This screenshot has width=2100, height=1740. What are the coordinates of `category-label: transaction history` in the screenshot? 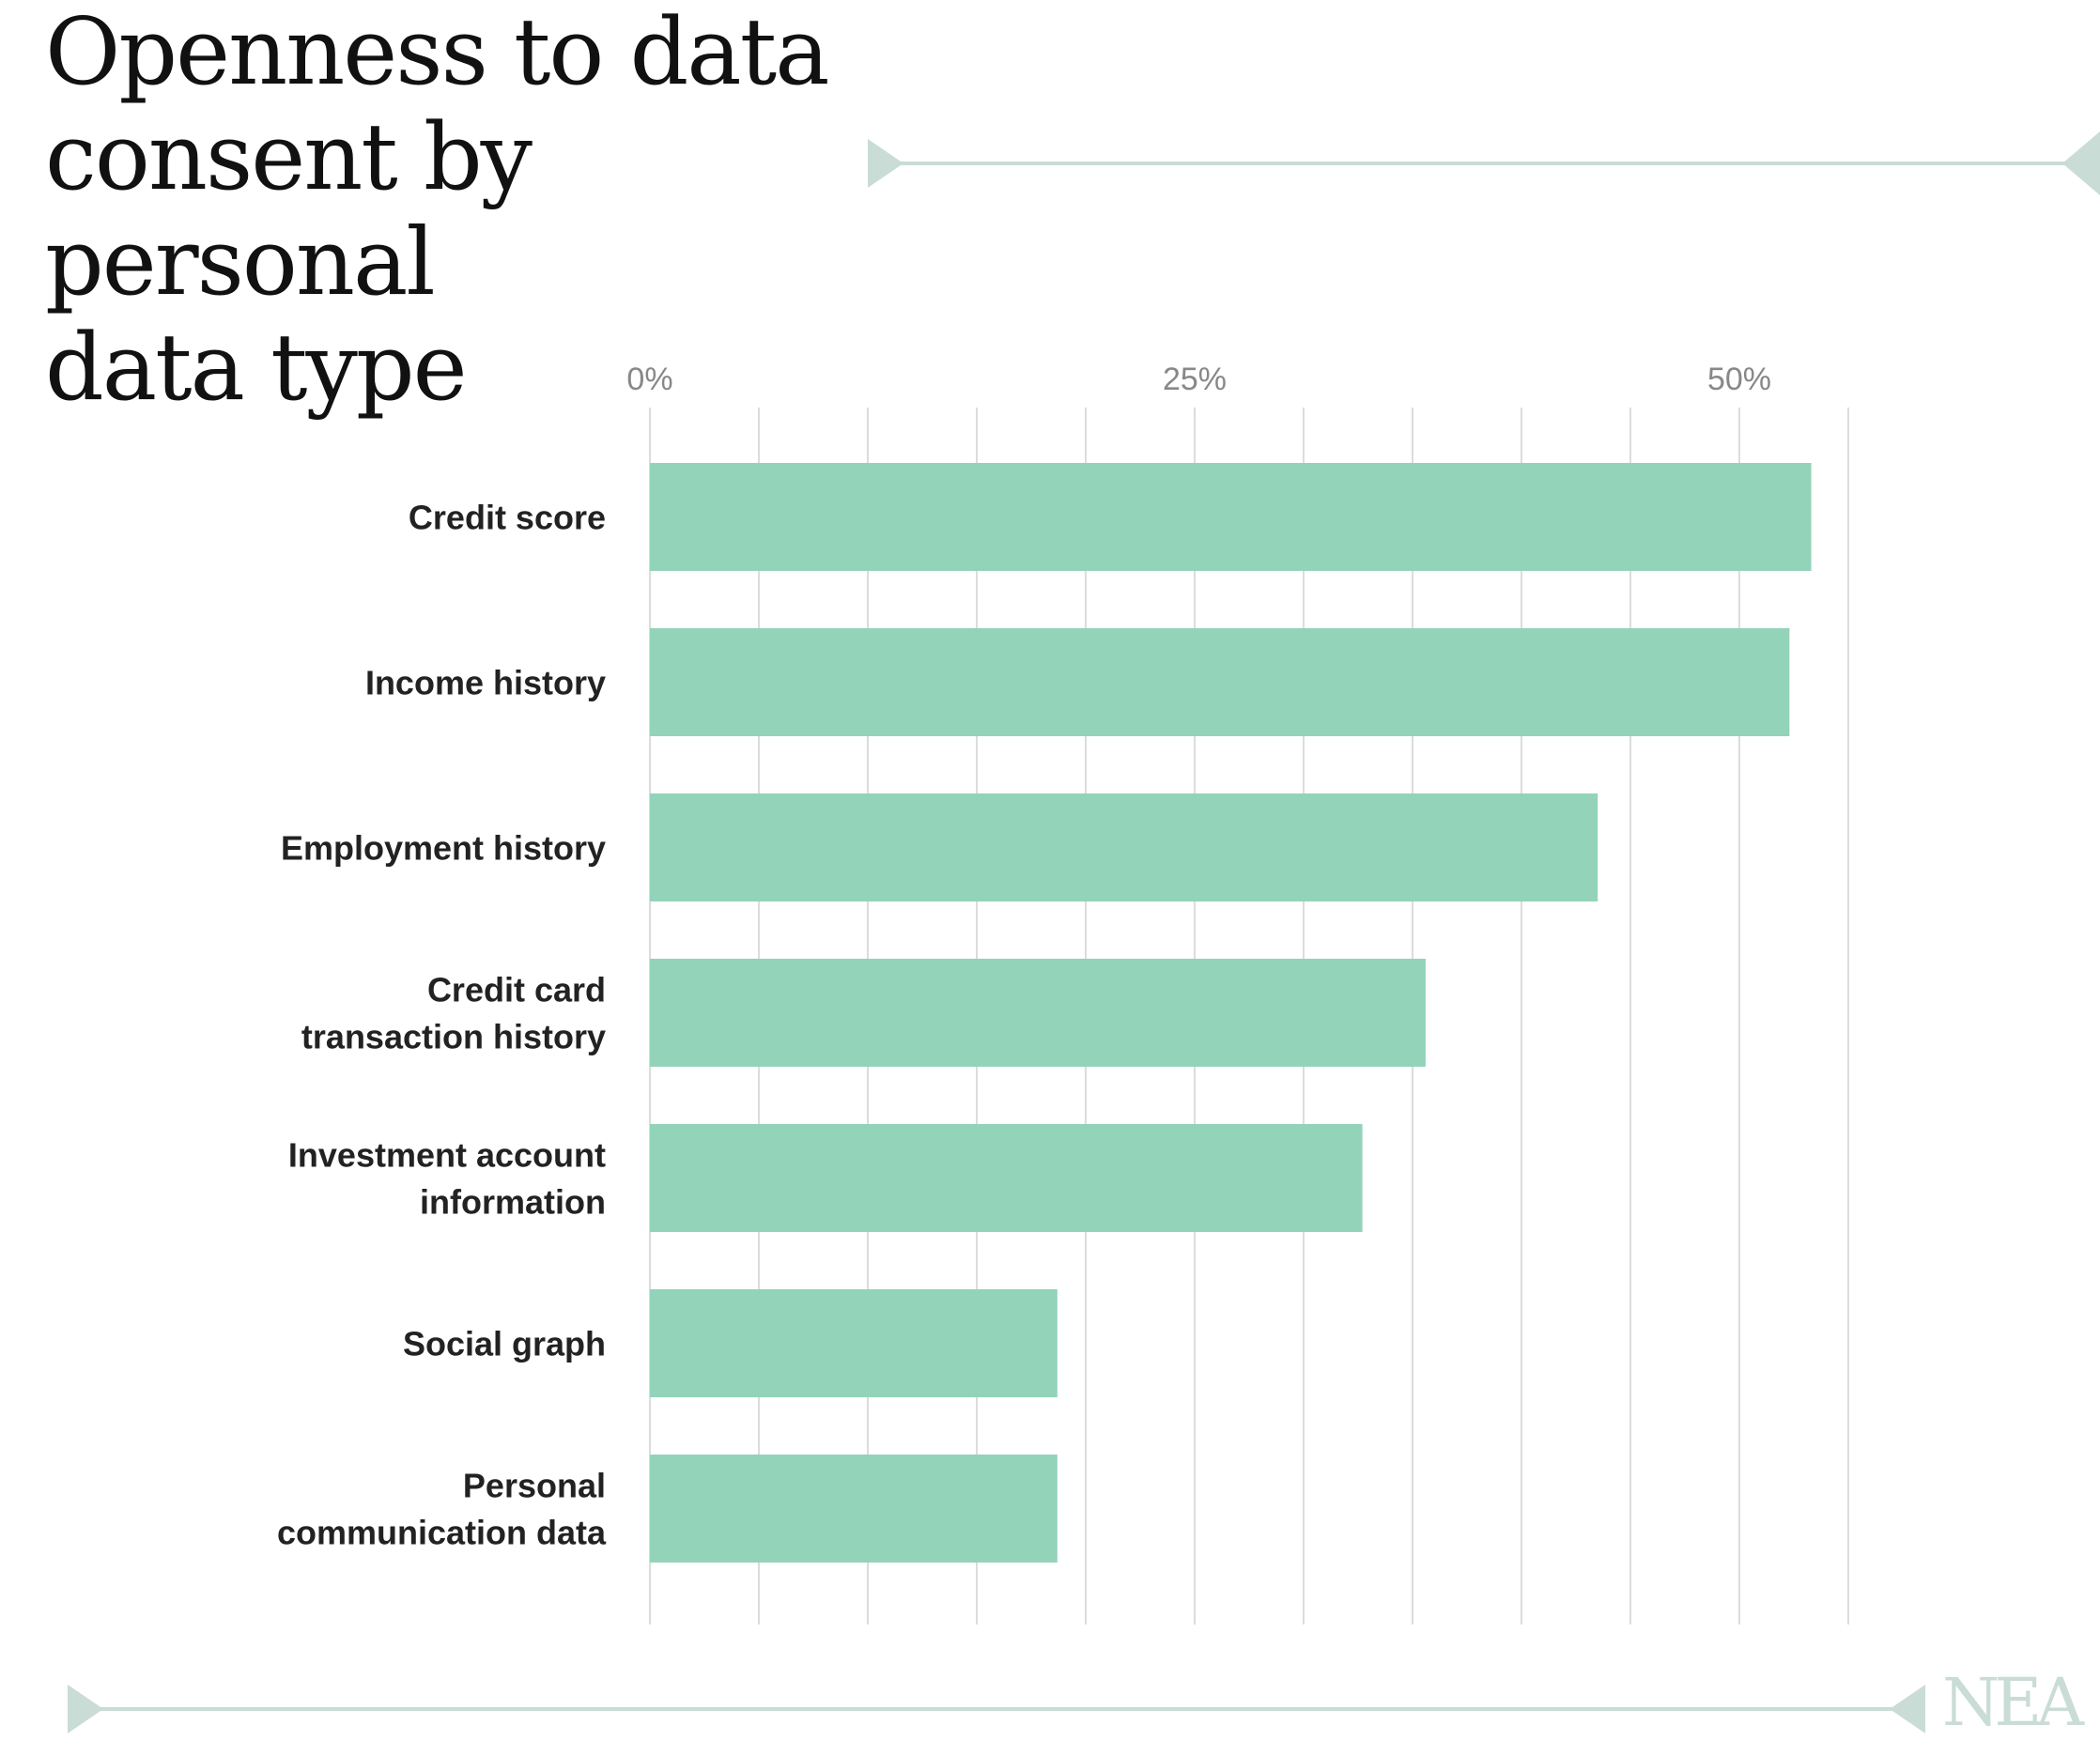 It's located at (453, 1037).